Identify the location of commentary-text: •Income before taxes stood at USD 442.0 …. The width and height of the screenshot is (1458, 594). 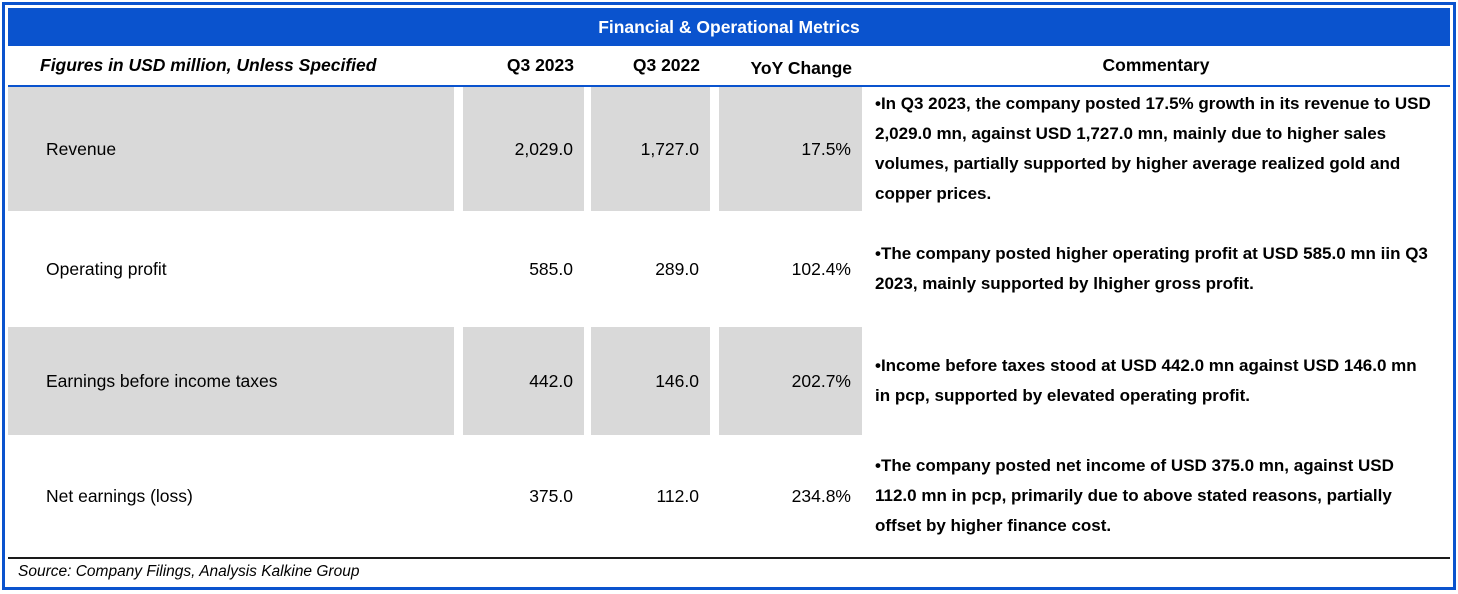
(1146, 380).